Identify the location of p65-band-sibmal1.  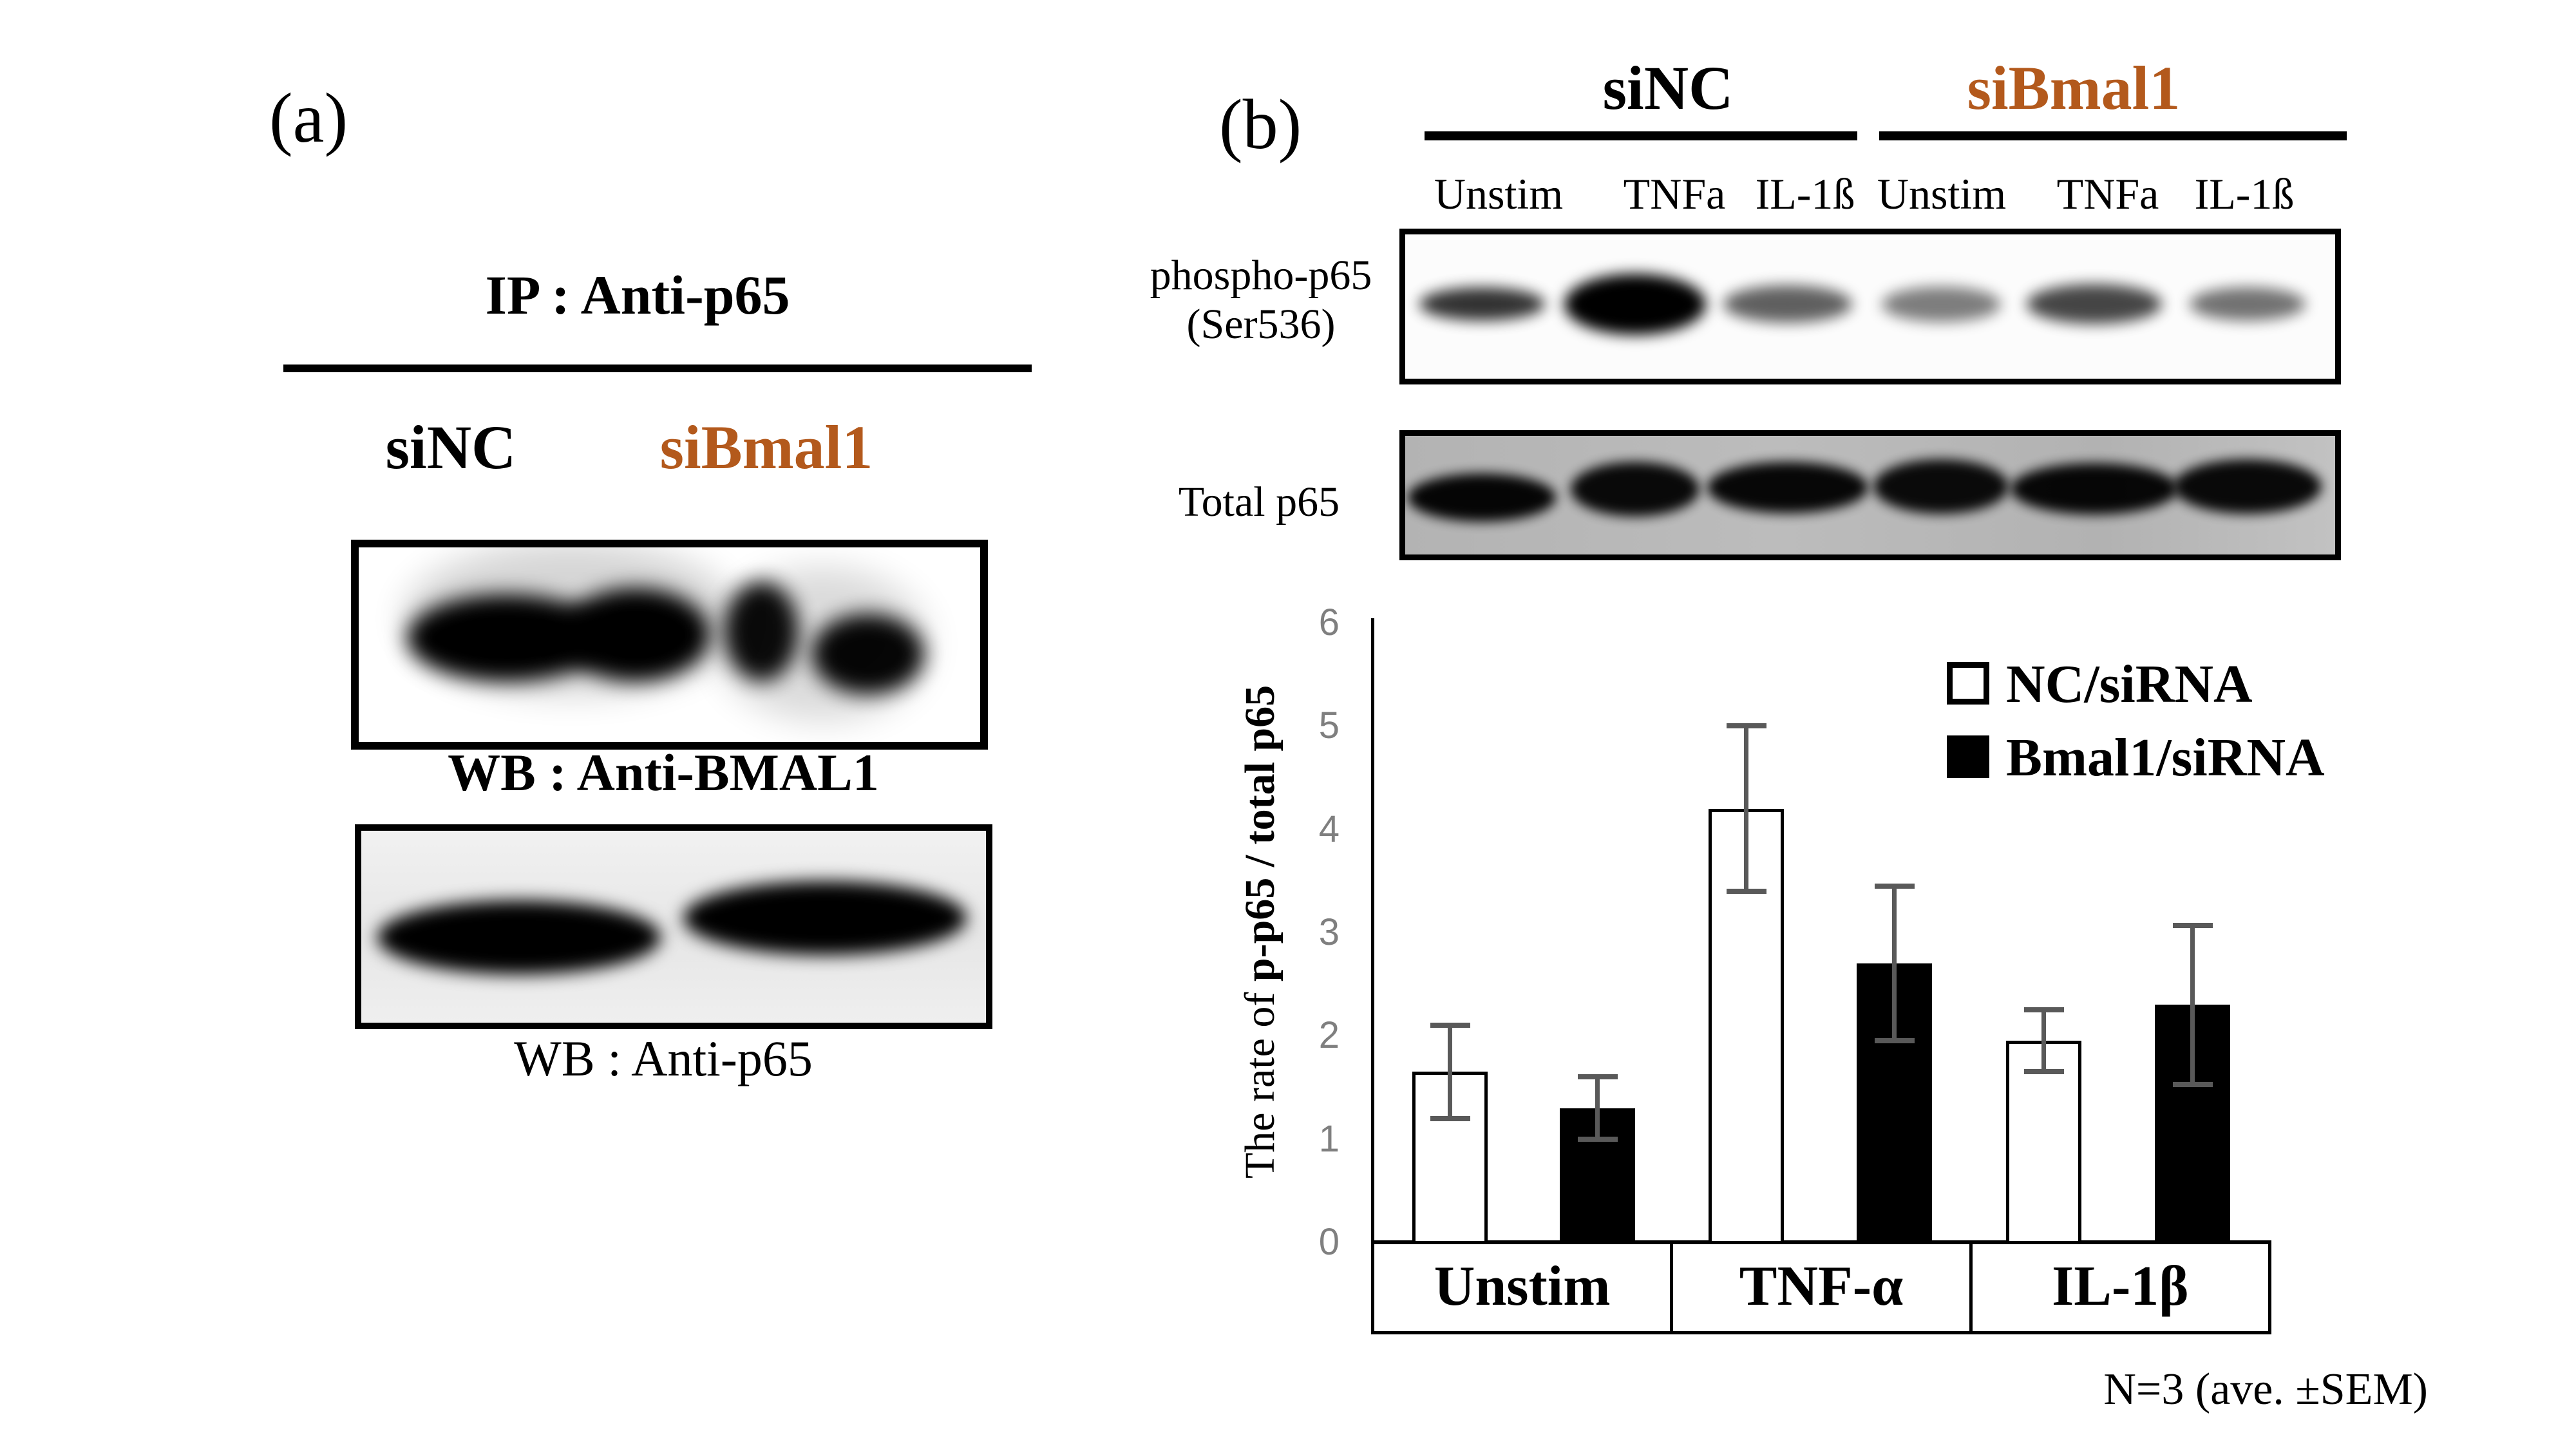
(825, 917).